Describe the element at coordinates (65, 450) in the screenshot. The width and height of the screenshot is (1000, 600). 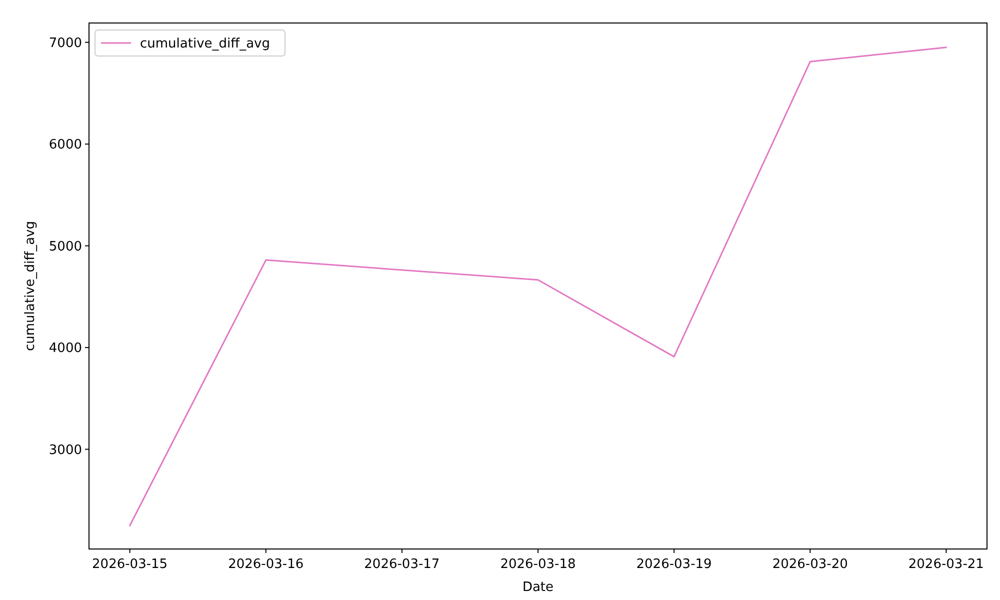
I see `y-tick-label: 3000` at that location.